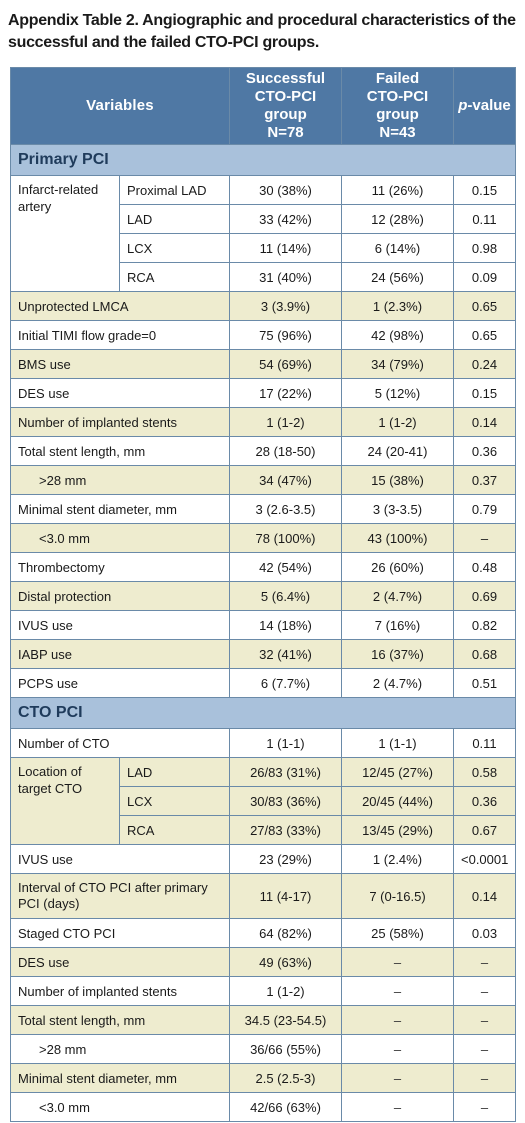 The image size is (525, 1123). What do you see at coordinates (285, 743) in the screenshot?
I see `cell-successful: 1 (1-1)` at bounding box center [285, 743].